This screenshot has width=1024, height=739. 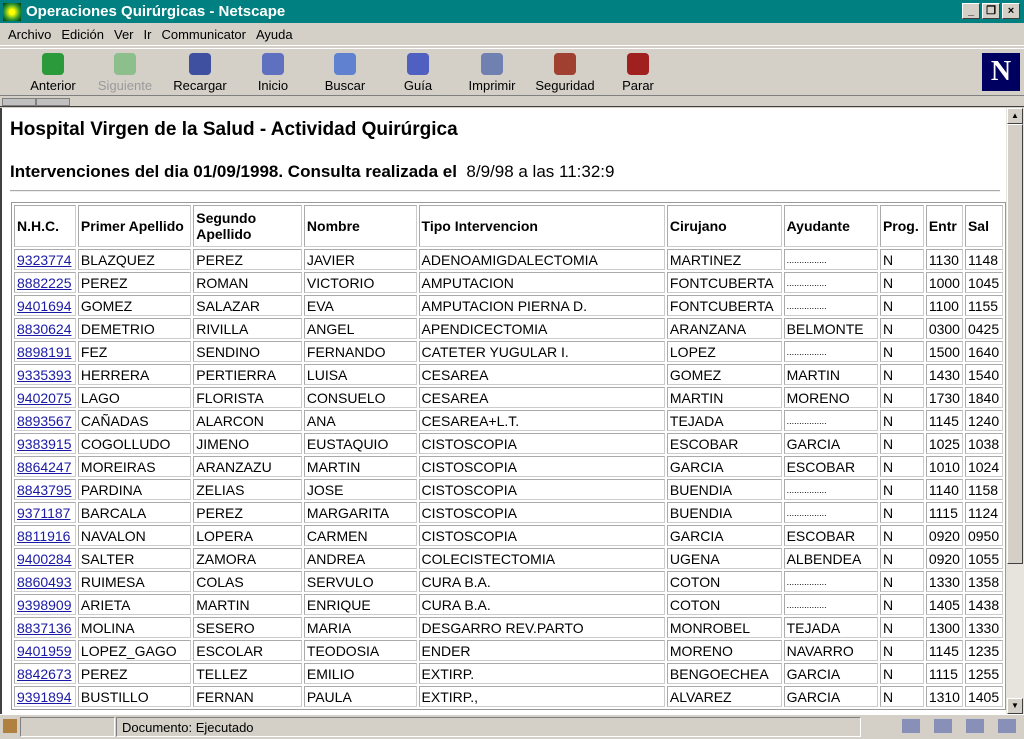 I want to click on cell-tipo-intervencion: DESGARRO REV.PARTO, so click(x=541, y=627).